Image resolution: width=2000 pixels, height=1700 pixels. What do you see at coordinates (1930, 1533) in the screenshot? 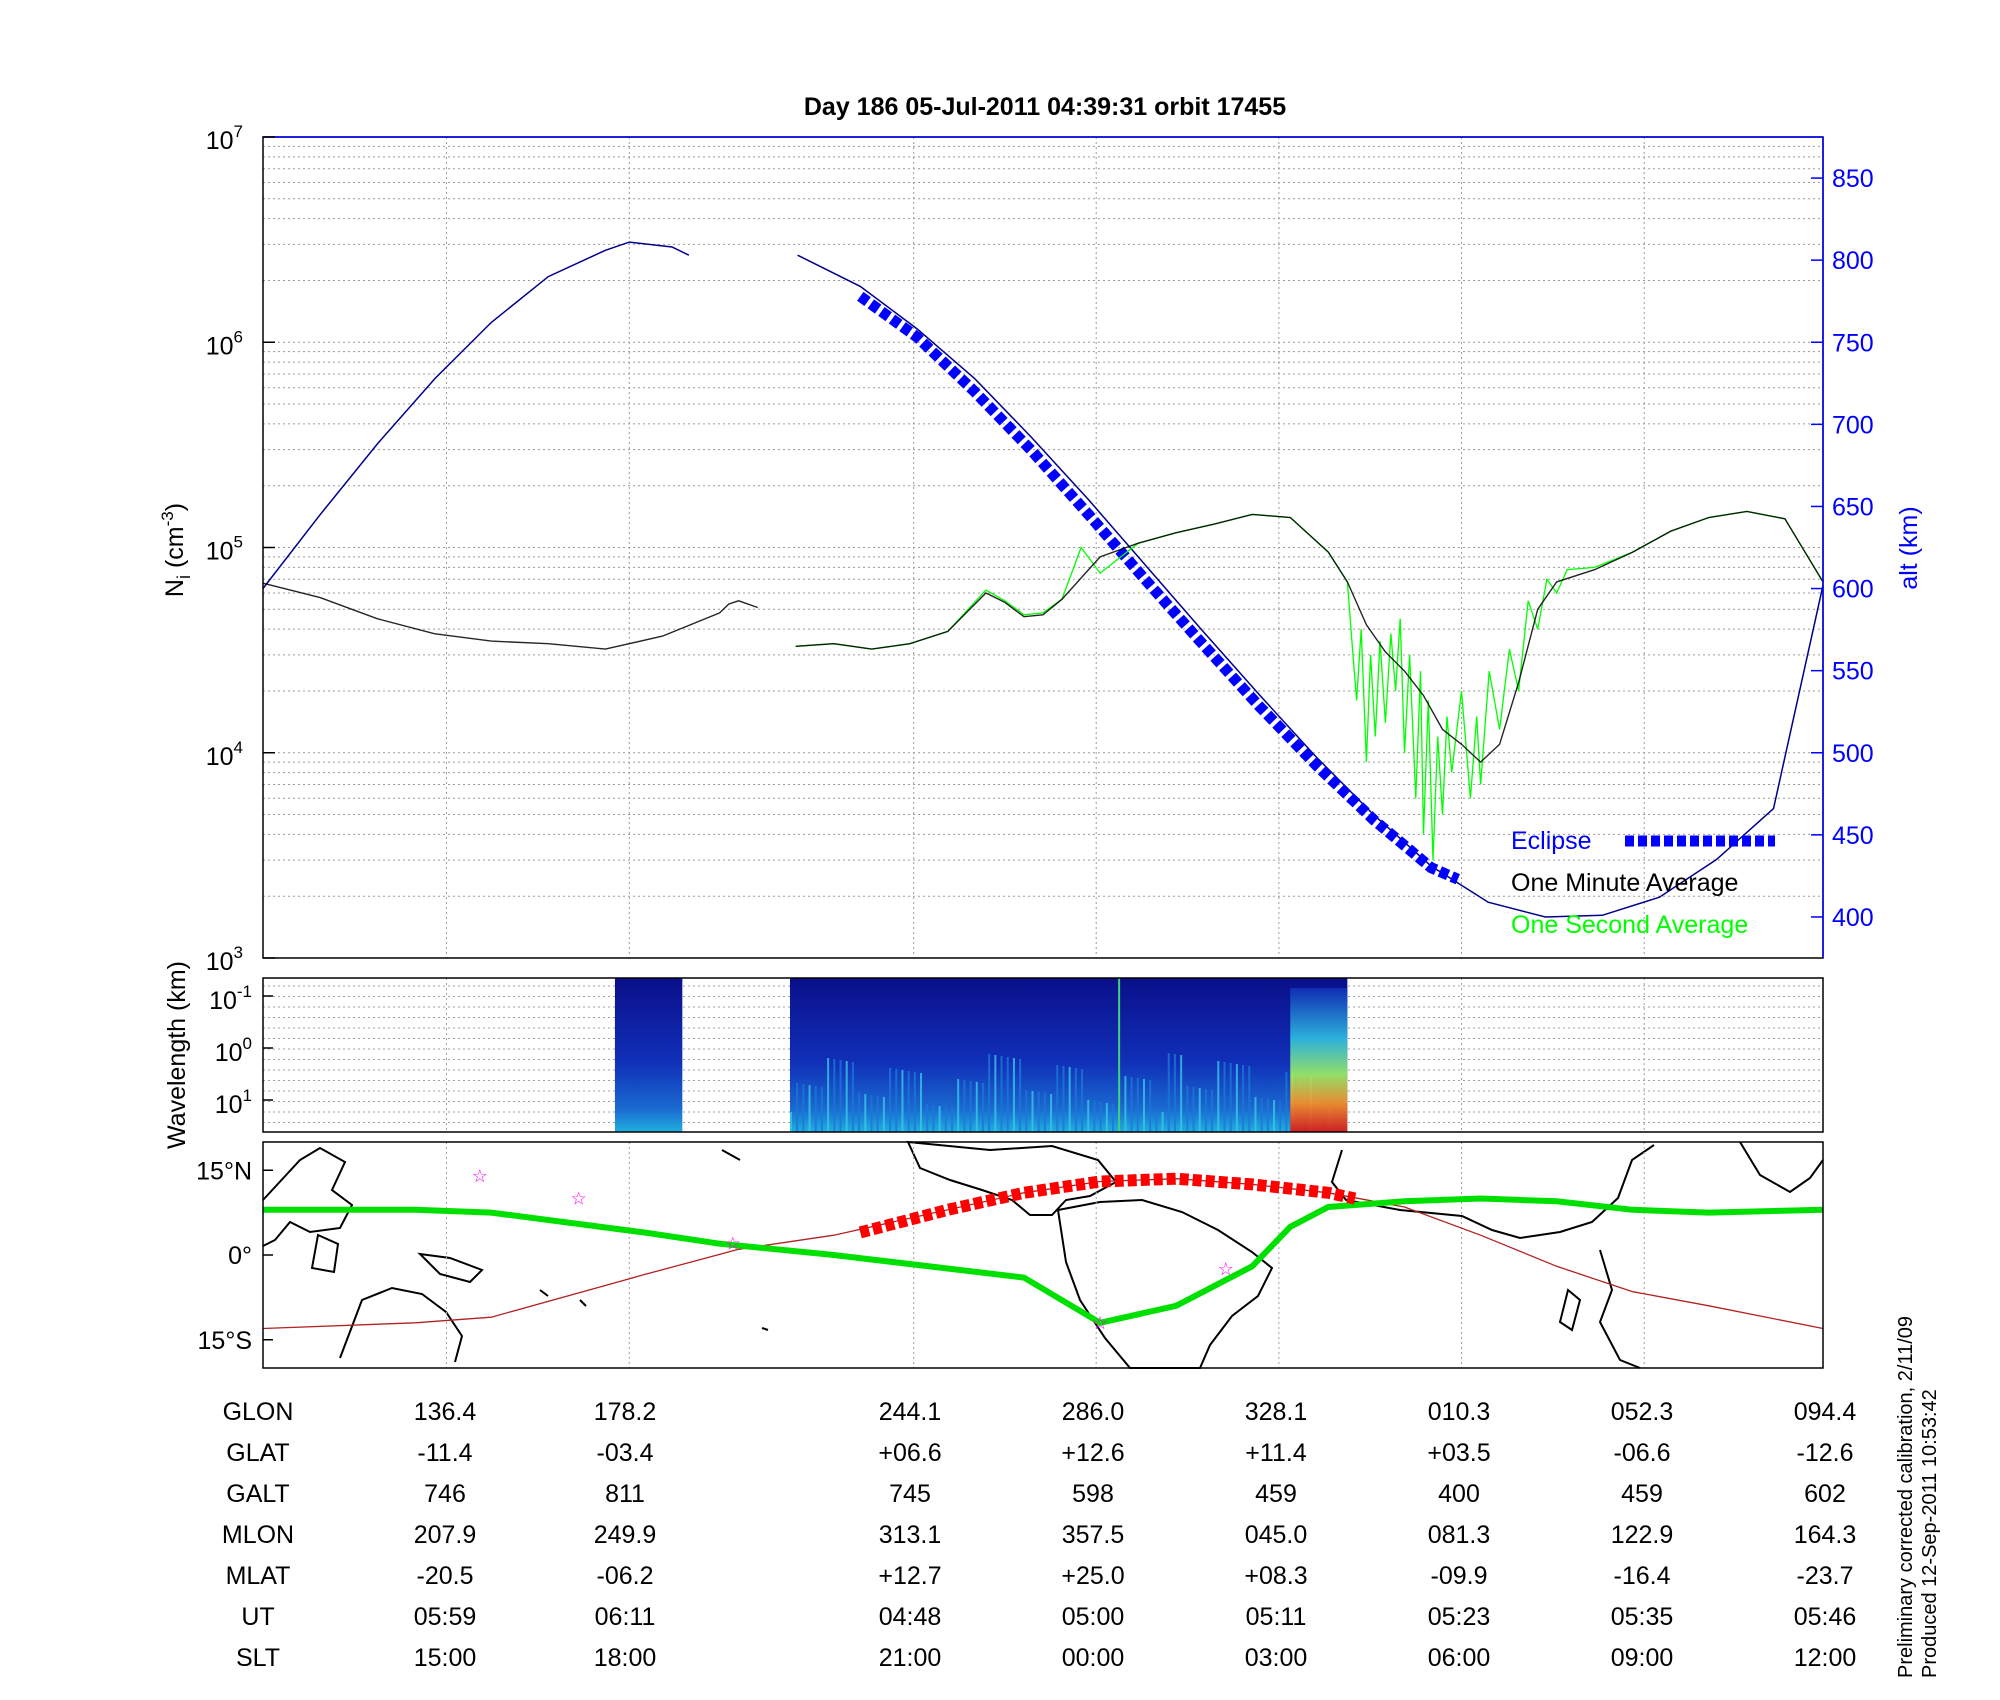
I see `footnote-produced: Produced 12-Sep-2011 10:53:42` at bounding box center [1930, 1533].